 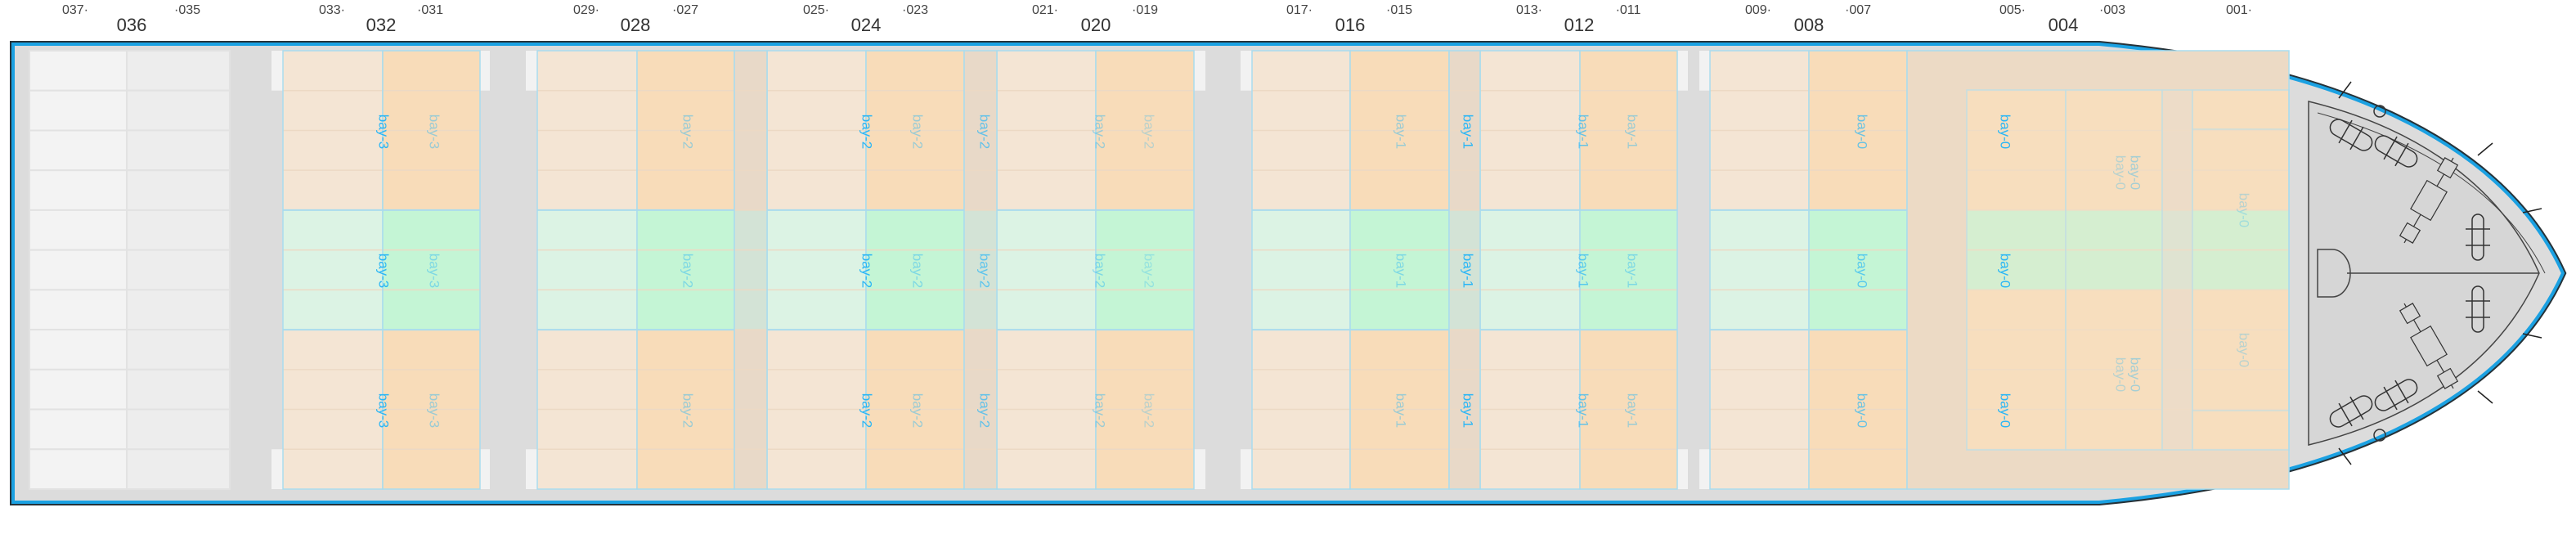 I want to click on bay-number: 008, so click(x=1809, y=25).